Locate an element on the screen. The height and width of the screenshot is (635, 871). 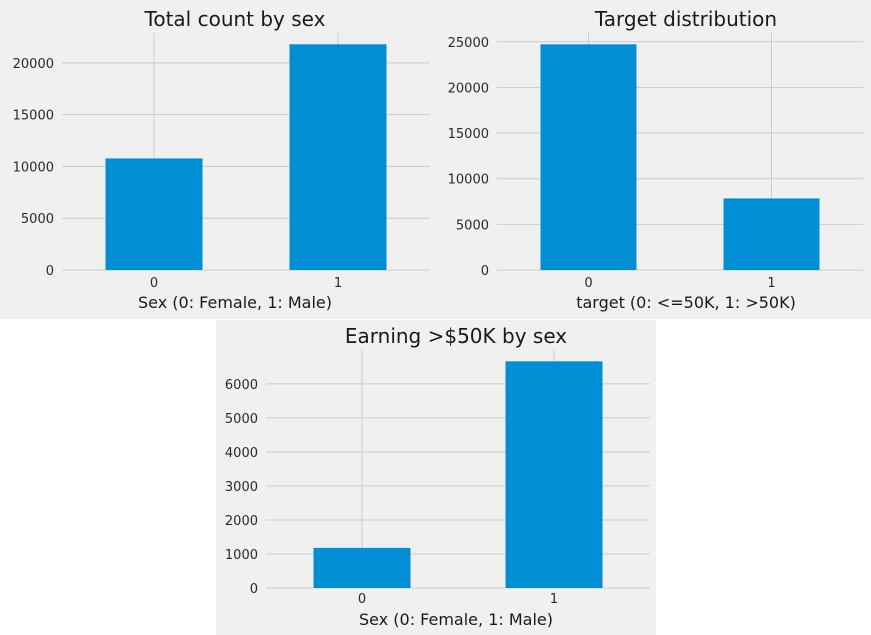
y-tick-label: 3000 is located at coordinates (241, 487).